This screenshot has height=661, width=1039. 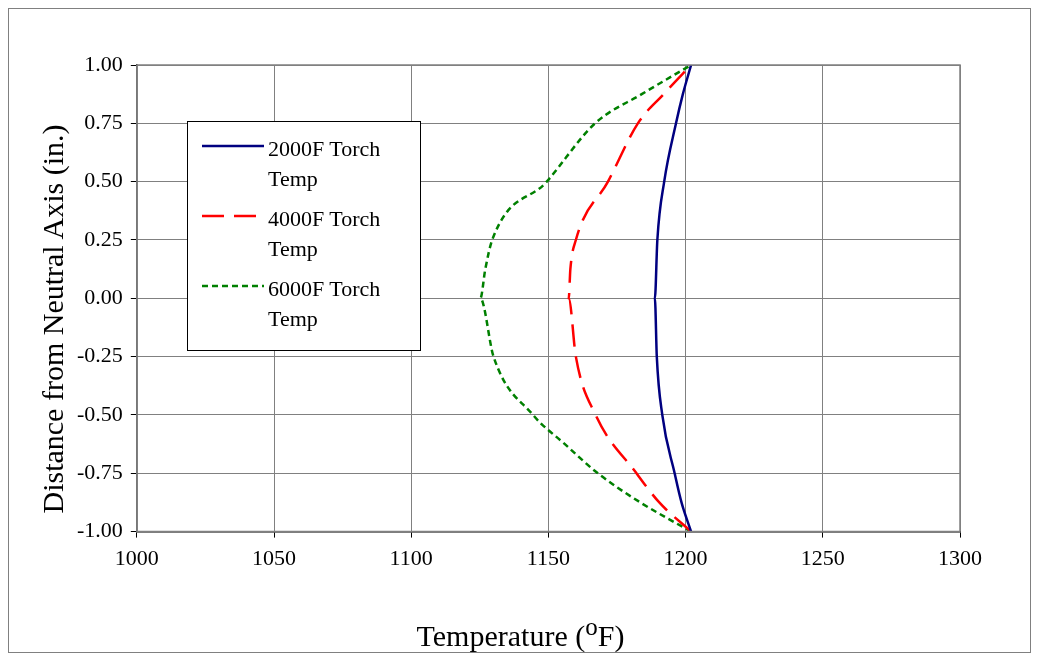 I want to click on y-tick-label: 0.75, so click(x=103, y=122).